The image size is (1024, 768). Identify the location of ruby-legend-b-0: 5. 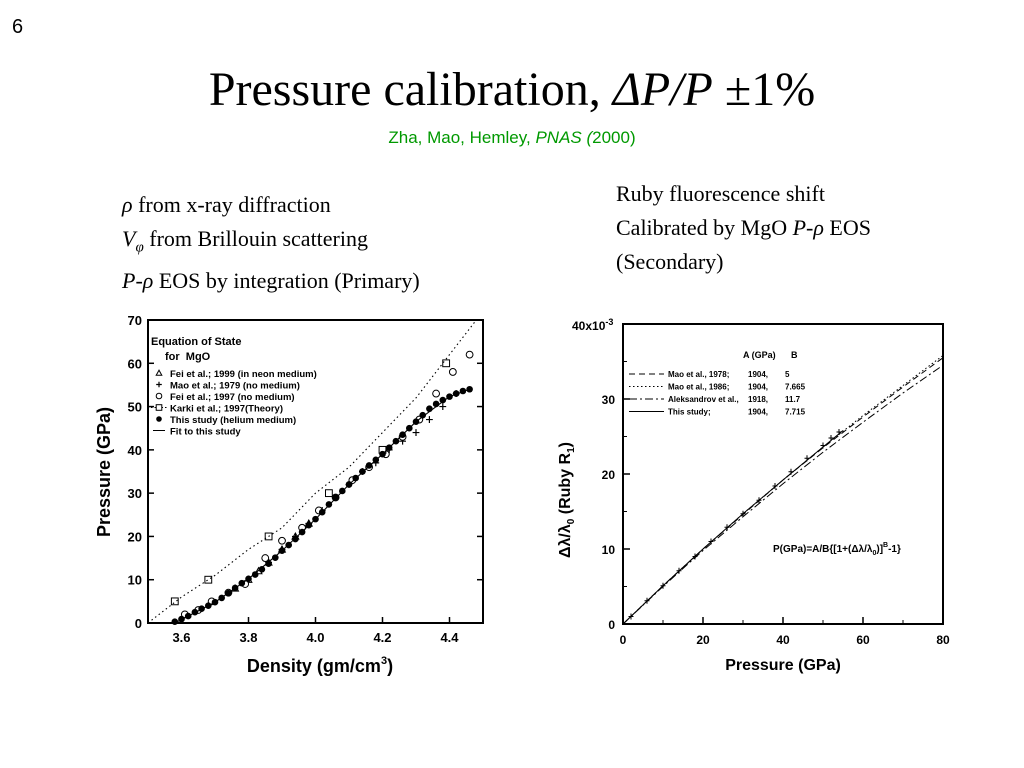
(787, 374).